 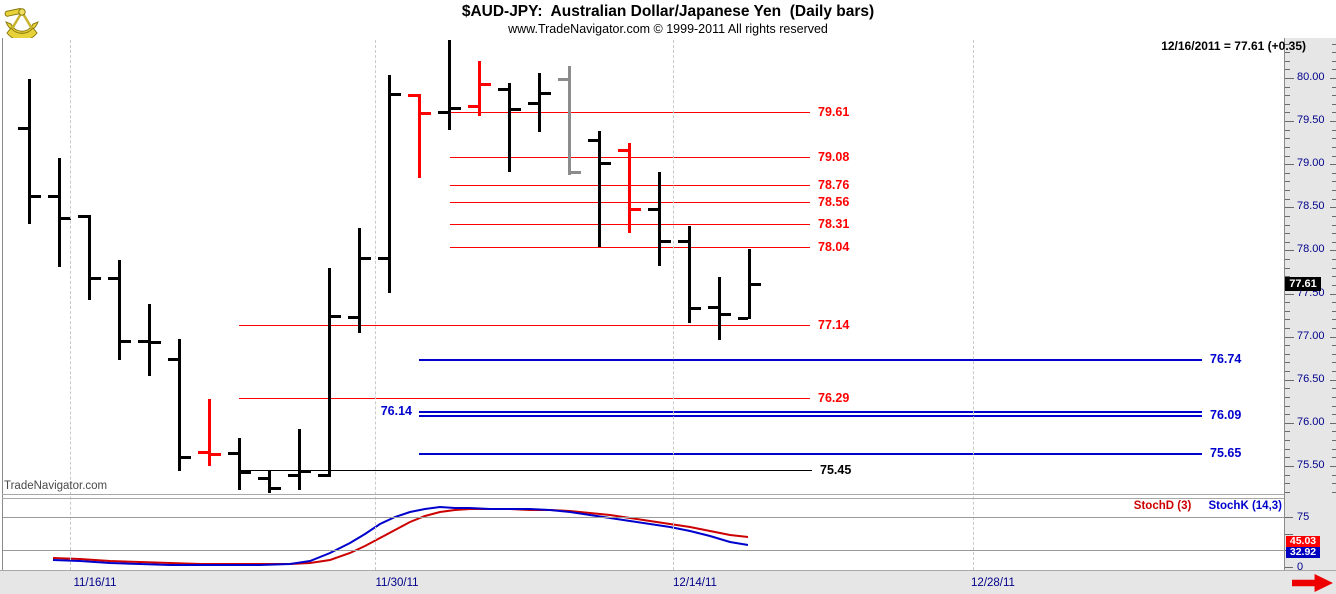 I want to click on panel-border, so click(x=668, y=570).